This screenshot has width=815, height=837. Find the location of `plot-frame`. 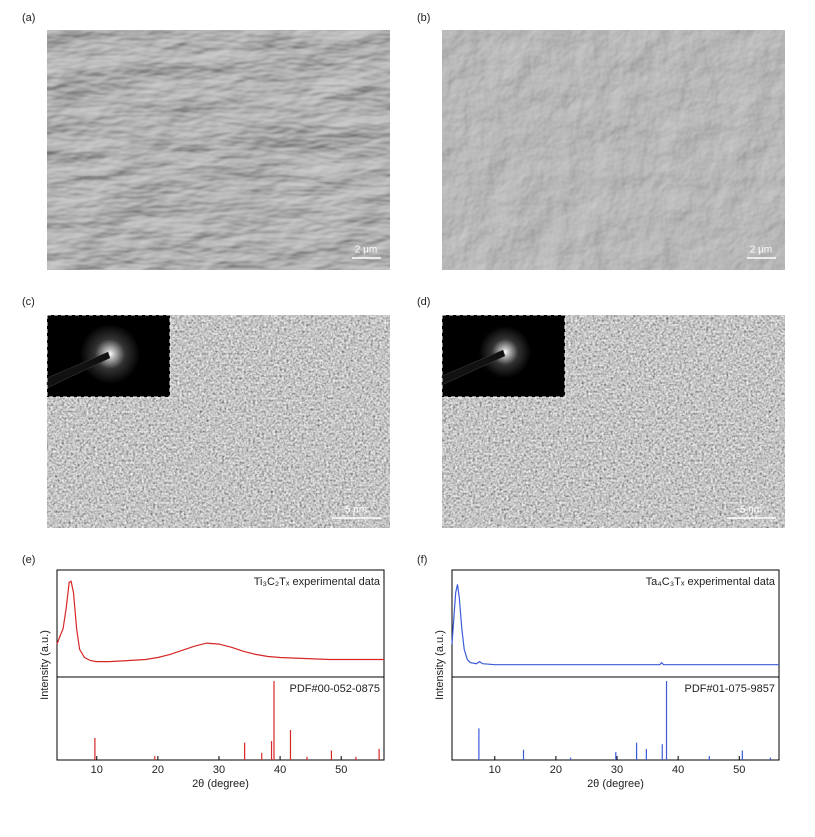

plot-frame is located at coordinates (220, 665).